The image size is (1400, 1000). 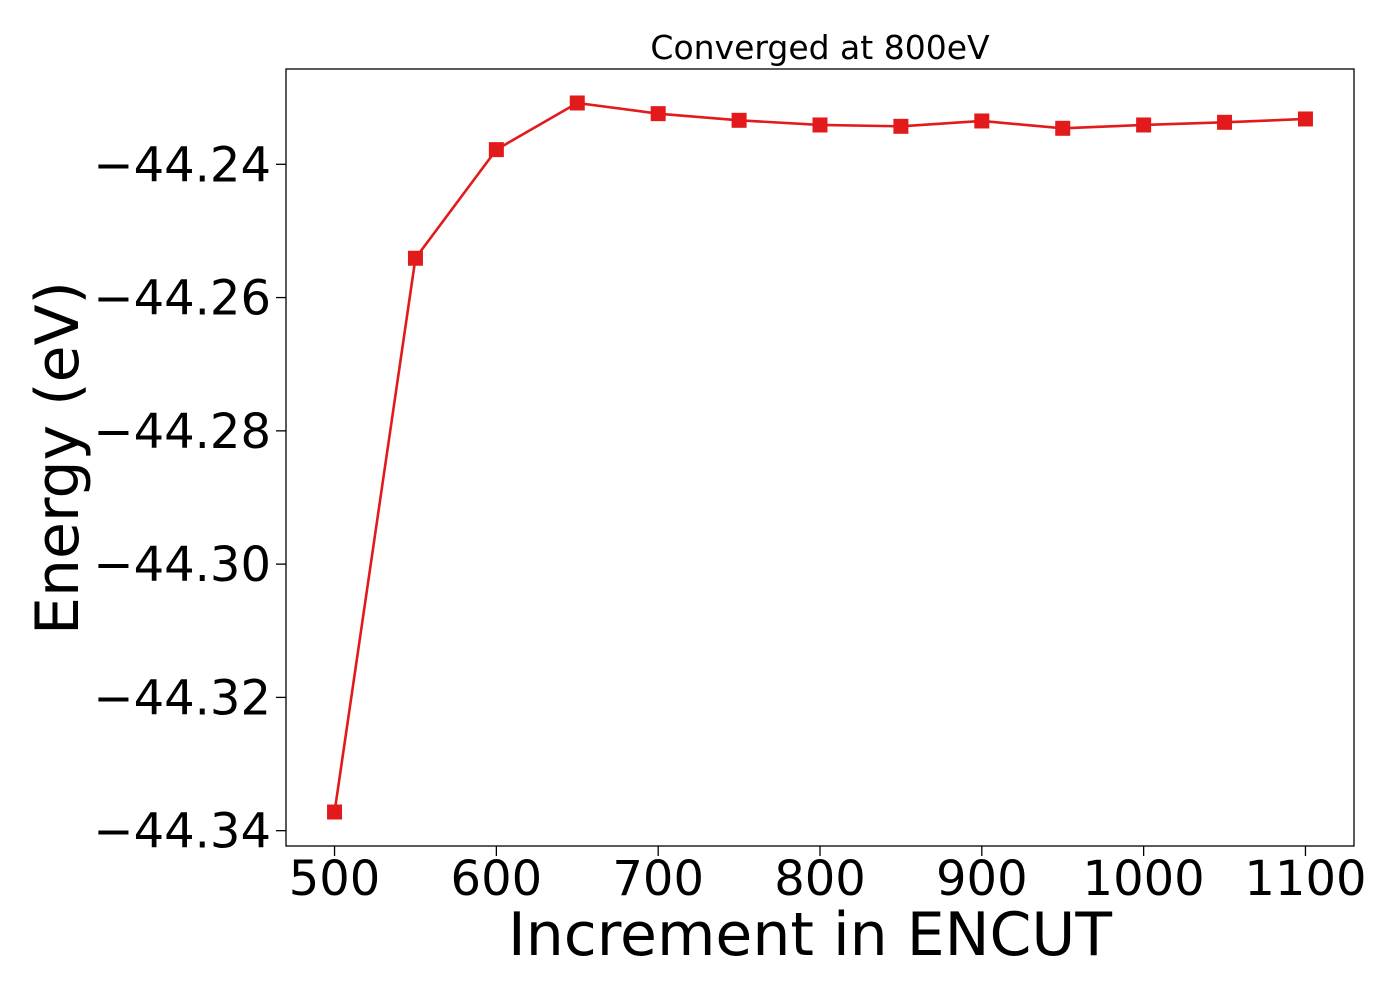 What do you see at coordinates (820, 879) in the screenshot?
I see `x-tick-label: 800` at bounding box center [820, 879].